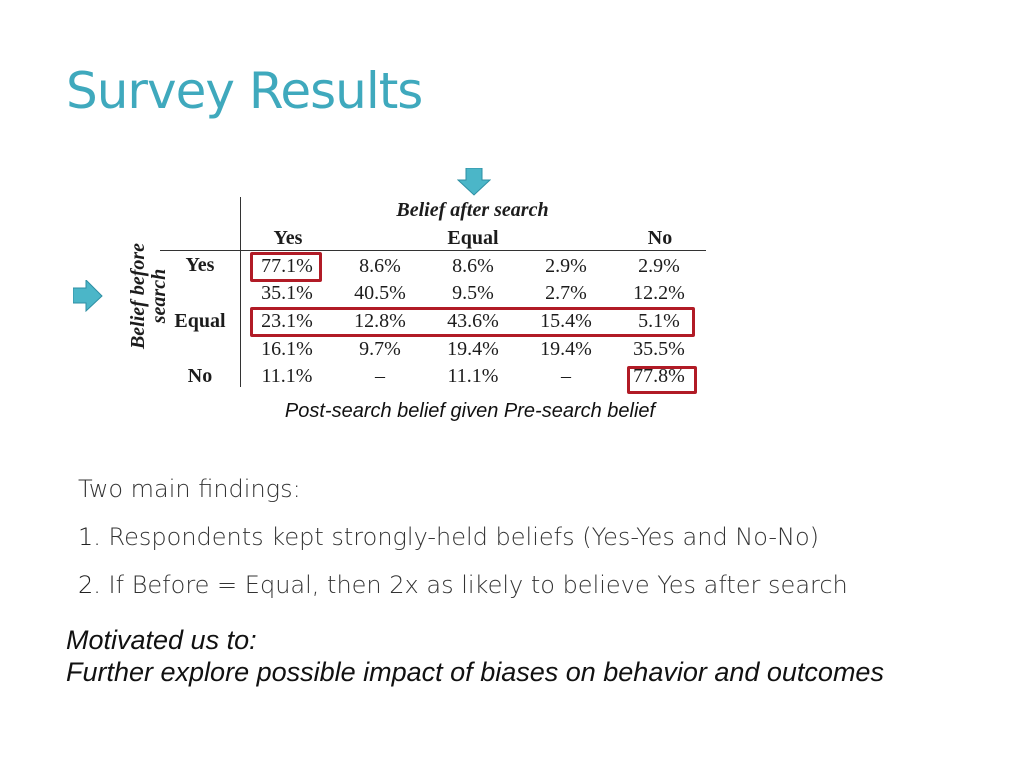 The height and width of the screenshot is (768, 1024). What do you see at coordinates (380, 293) in the screenshot?
I see `table-cell: 40.5%` at bounding box center [380, 293].